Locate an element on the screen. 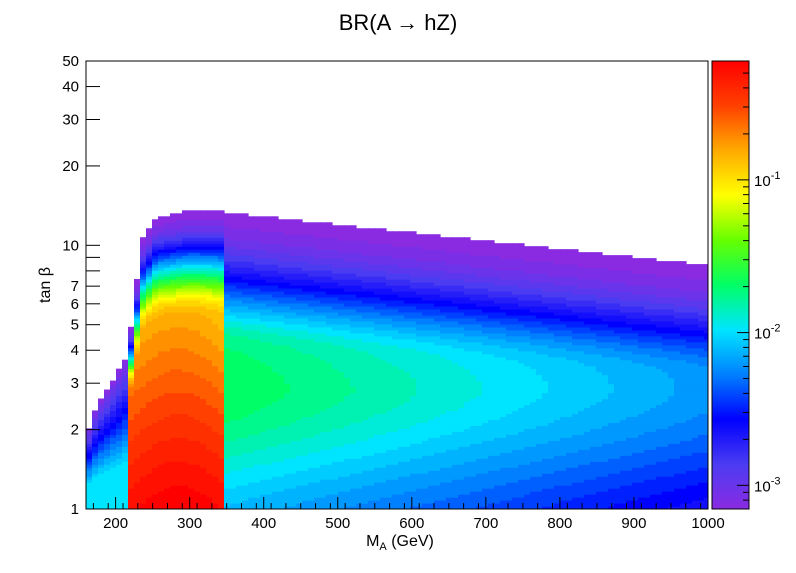 Image resolution: width=796 pixels, height=573 pixels. y-tick-label: 40 is located at coordinates (70, 87).